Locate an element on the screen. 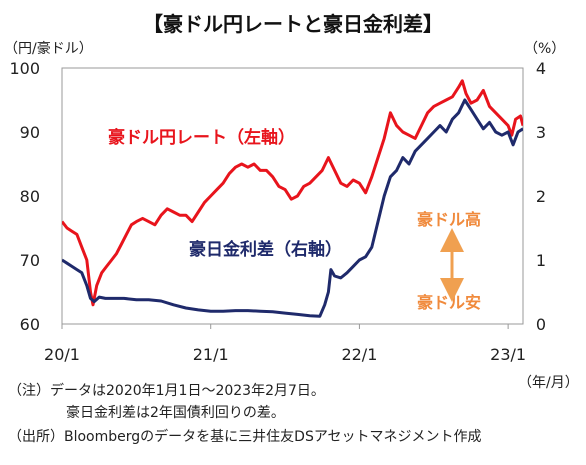 Image resolution: width=586 pixels, height=465 pixels. x-tick-label: 21/1 is located at coordinates (211, 354).